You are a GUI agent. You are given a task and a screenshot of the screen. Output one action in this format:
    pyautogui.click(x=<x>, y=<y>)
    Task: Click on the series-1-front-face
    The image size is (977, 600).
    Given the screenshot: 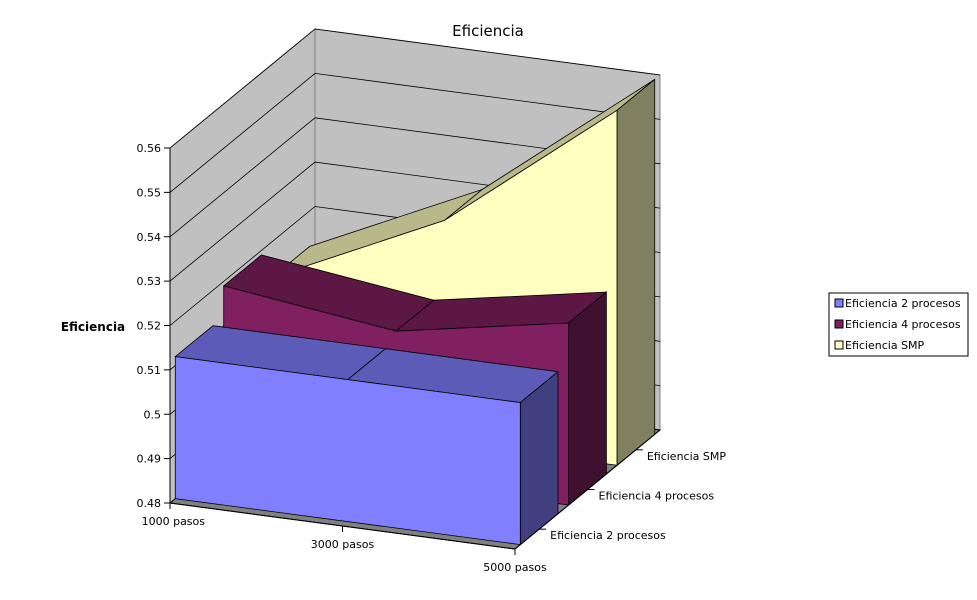 What is the action you would take?
    pyautogui.click(x=347, y=451)
    